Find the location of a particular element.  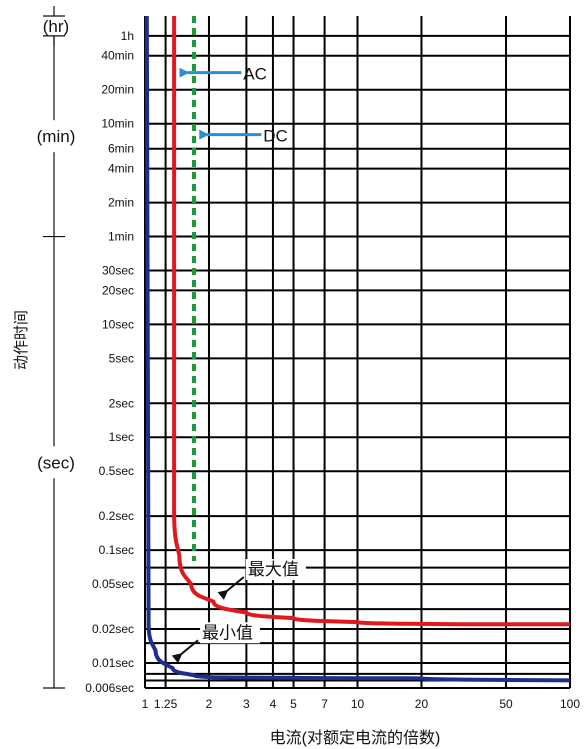

y-tick-label: 0.006sec is located at coordinates (109, 688).